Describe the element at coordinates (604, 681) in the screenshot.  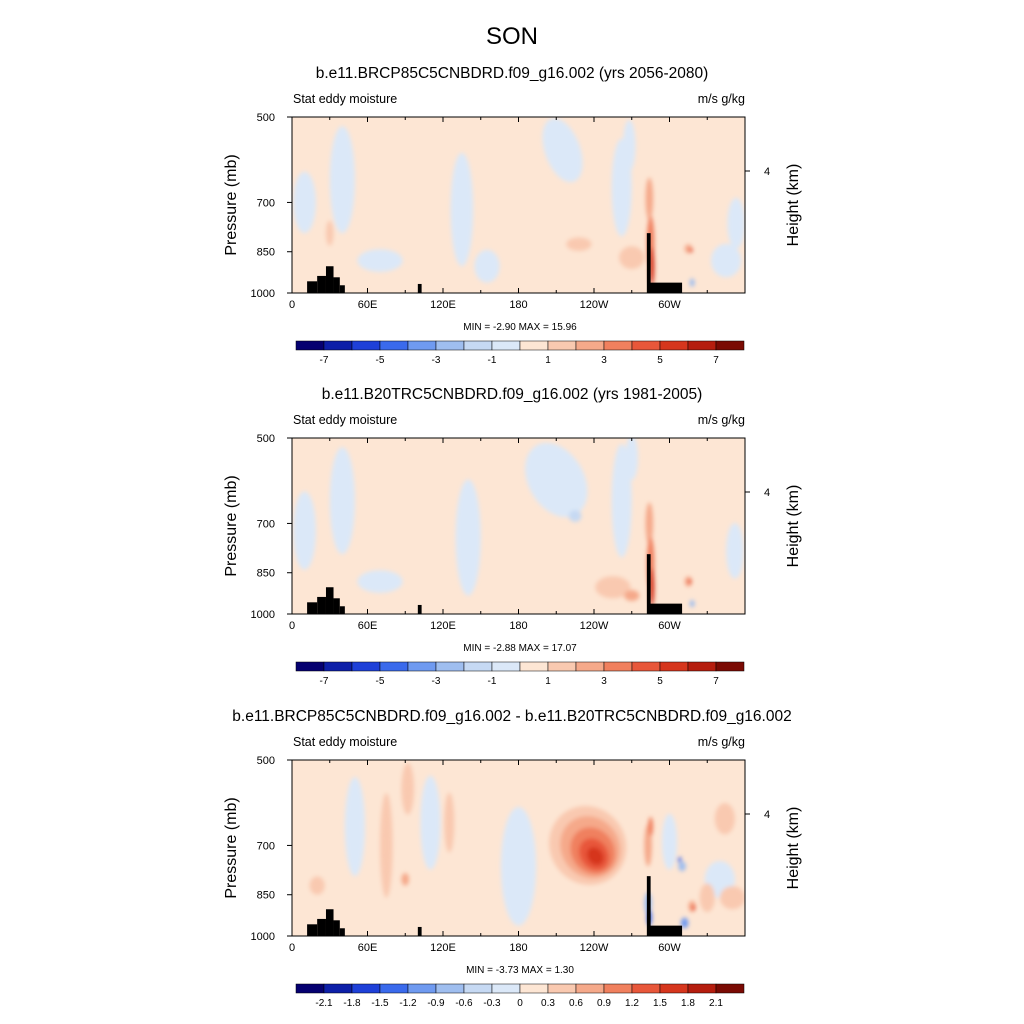
I see `colorbar-label: 3` at that location.